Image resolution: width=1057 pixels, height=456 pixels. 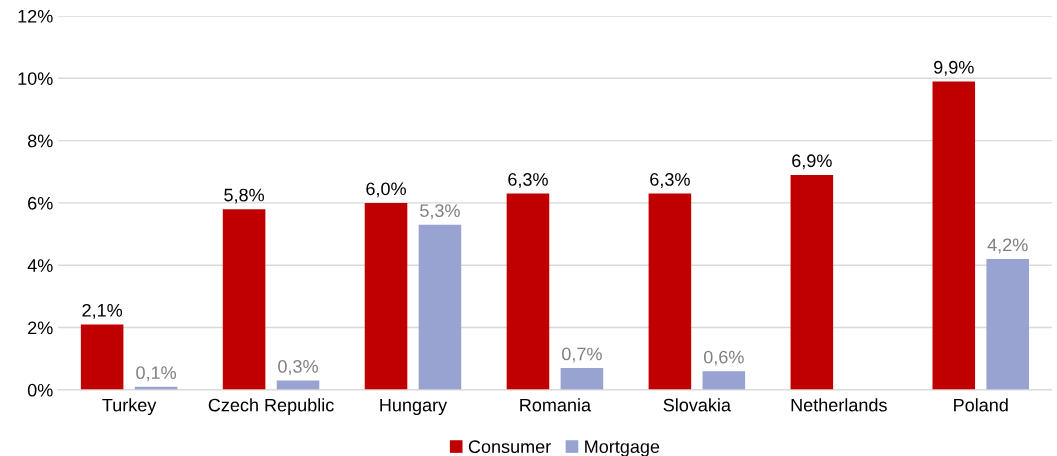 I want to click on x-tick-label: Slovakia, so click(x=697, y=405).